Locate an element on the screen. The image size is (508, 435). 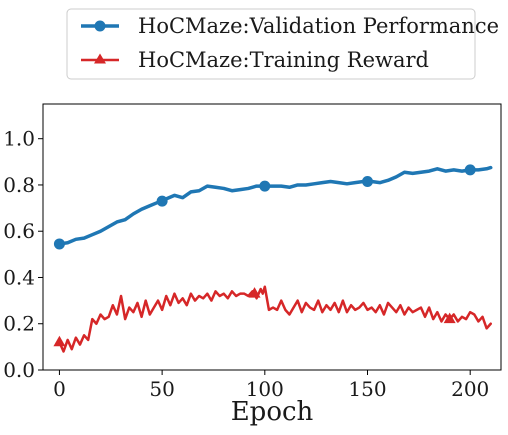
x-axis: 0 50 100 150 200 is located at coordinates (271, 385).